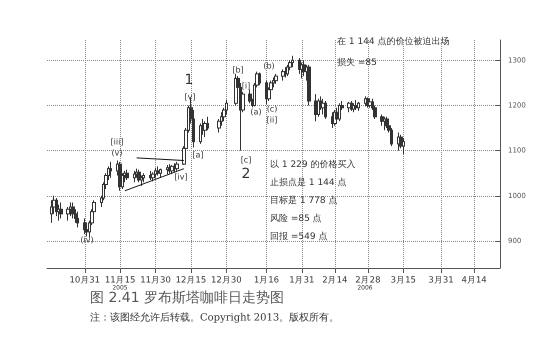 The height and width of the screenshot is (355, 556). I want to click on x-tick-label: 3月31, so click(441, 281).